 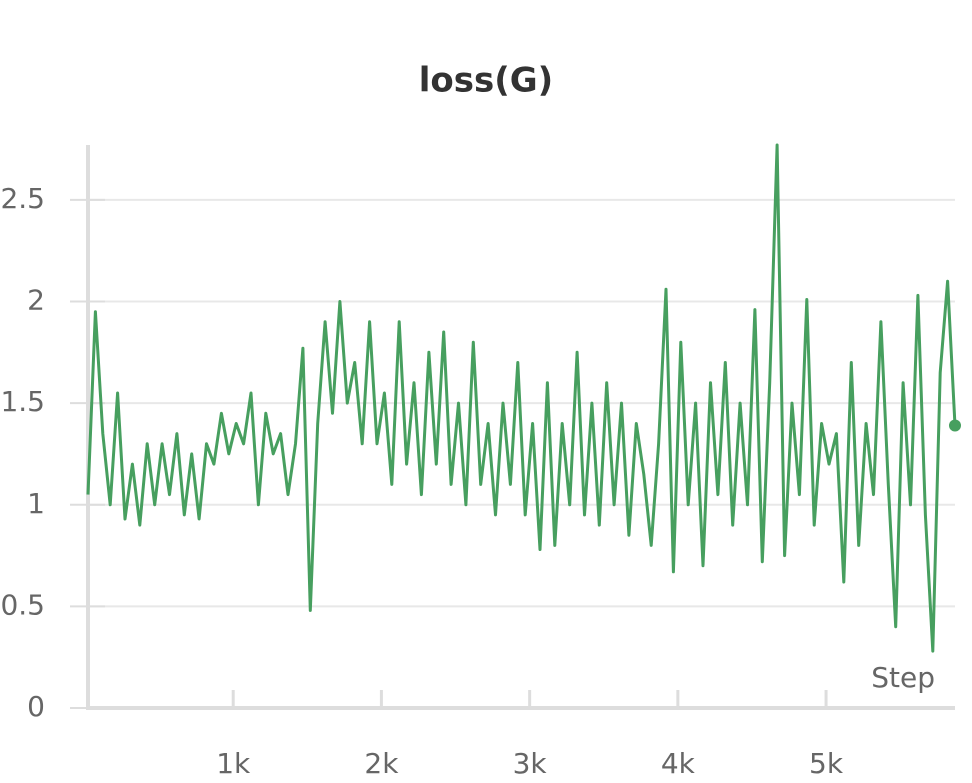 What do you see at coordinates (955, 425) in the screenshot?
I see `end-point` at bounding box center [955, 425].